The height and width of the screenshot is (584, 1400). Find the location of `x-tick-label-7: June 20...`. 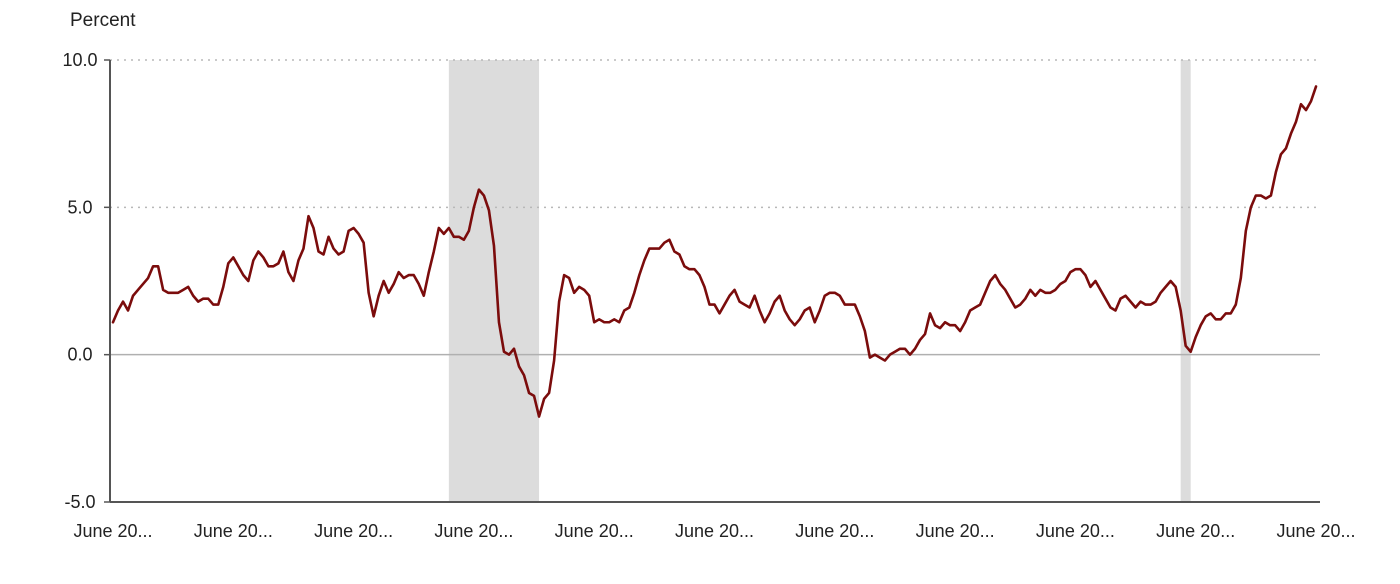

x-tick-label-7: June 20... is located at coordinates (955, 531).